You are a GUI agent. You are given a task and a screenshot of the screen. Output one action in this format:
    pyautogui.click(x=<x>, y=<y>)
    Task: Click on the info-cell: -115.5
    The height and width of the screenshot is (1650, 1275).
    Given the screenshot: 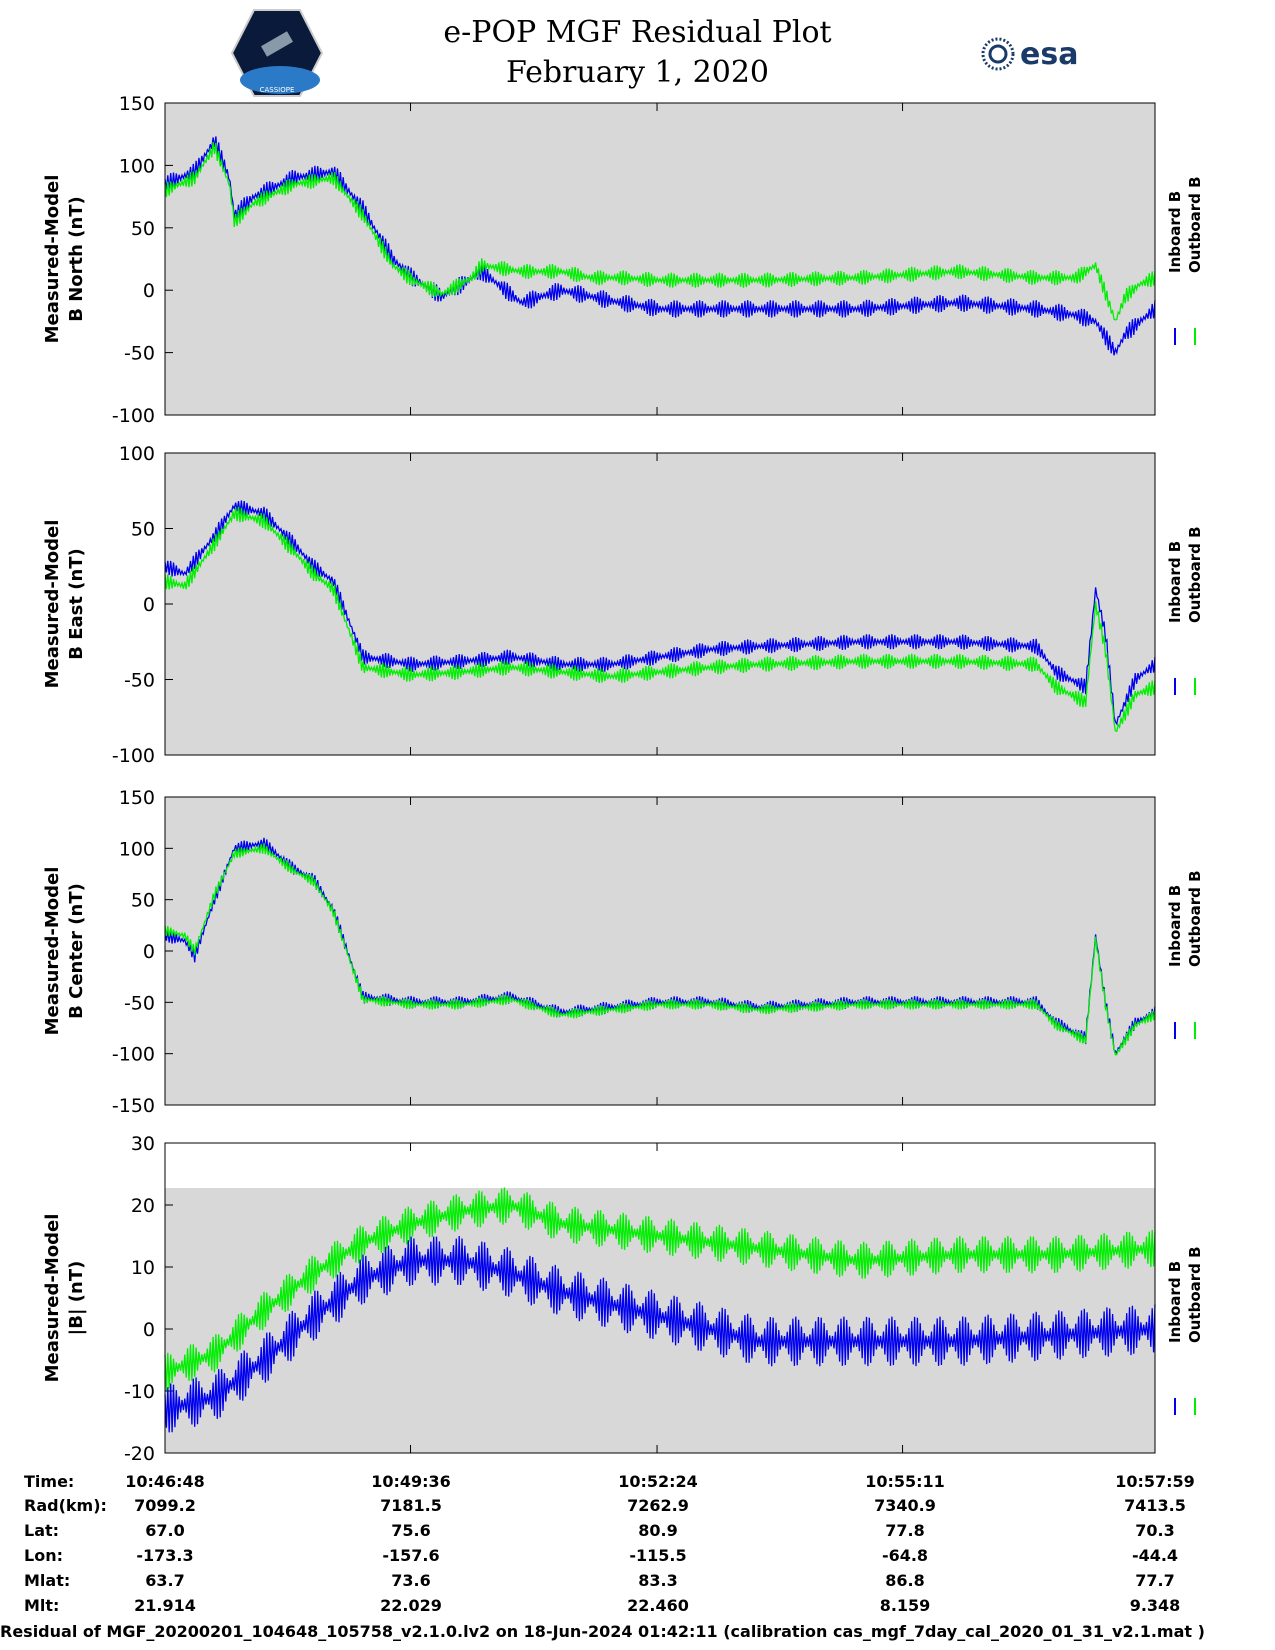 What is the action you would take?
    pyautogui.click(x=658, y=1555)
    